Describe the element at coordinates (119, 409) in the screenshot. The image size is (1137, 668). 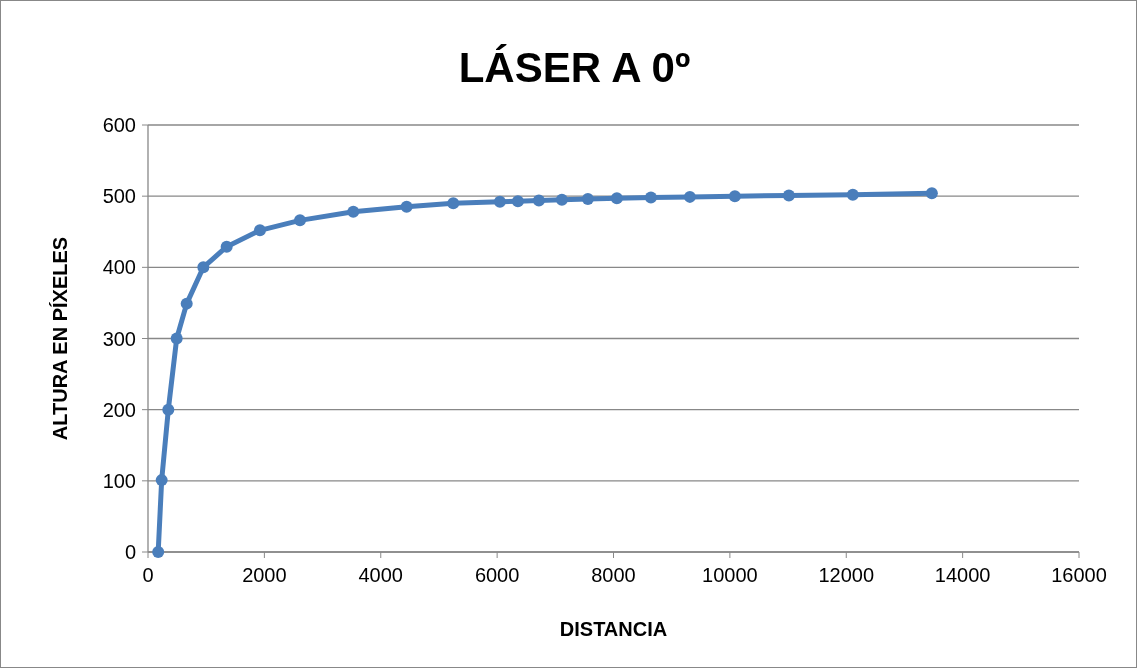
I see `y-tick-label: 200` at that location.